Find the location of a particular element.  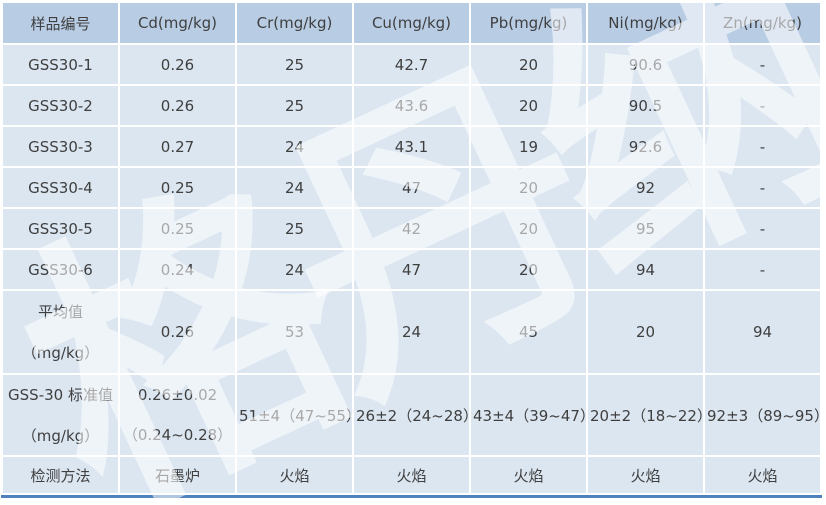

average-label-line2: （mg/kg） is located at coordinates (60, 353).